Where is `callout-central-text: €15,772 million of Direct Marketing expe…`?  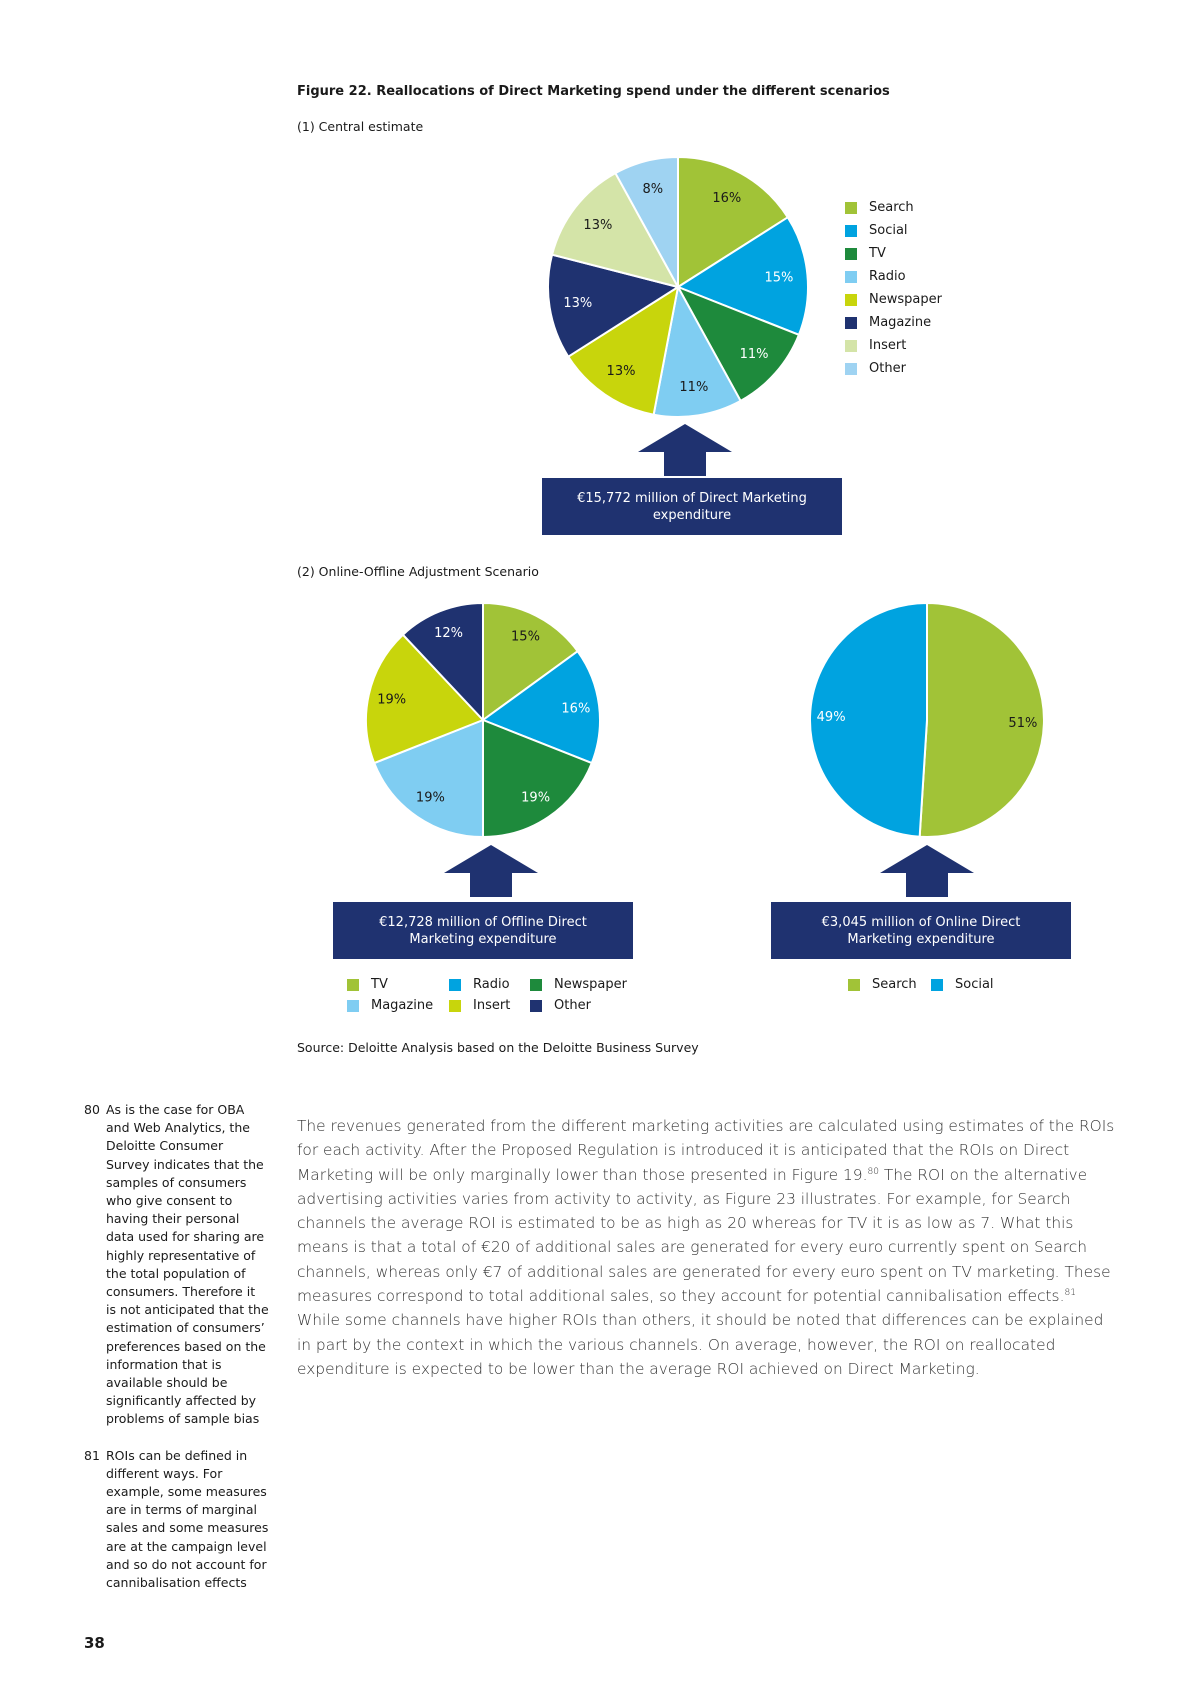
callout-central-text: €15,772 million of Direct Marketing expe… is located at coordinates (692, 506).